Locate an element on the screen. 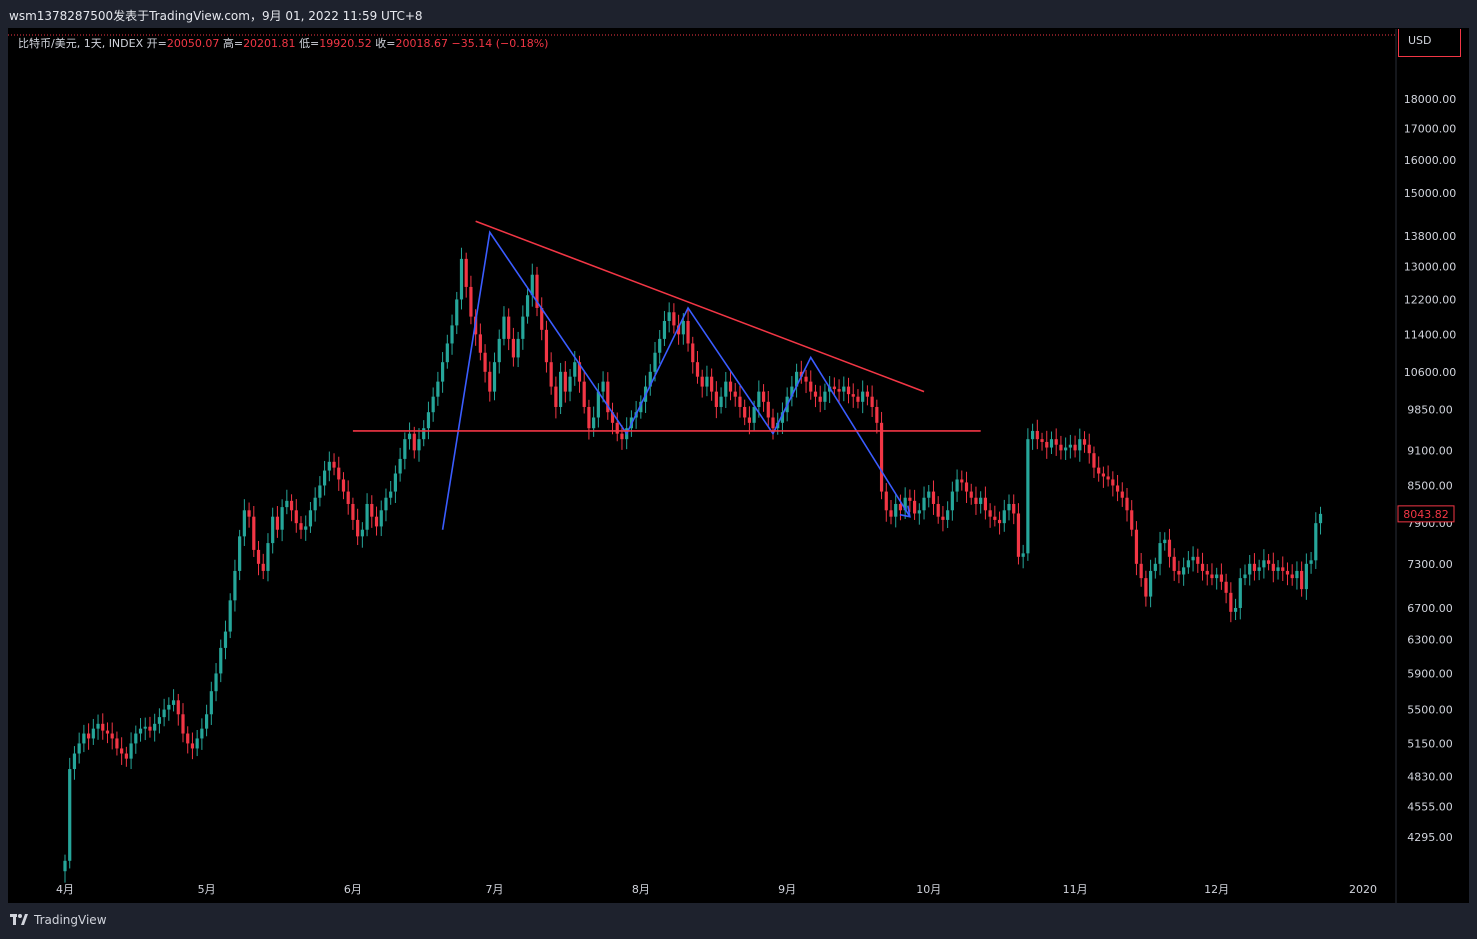 This screenshot has height=939, width=1477. symbol-name: 比特币/美元, 1天, INDEX is located at coordinates (81, 43).